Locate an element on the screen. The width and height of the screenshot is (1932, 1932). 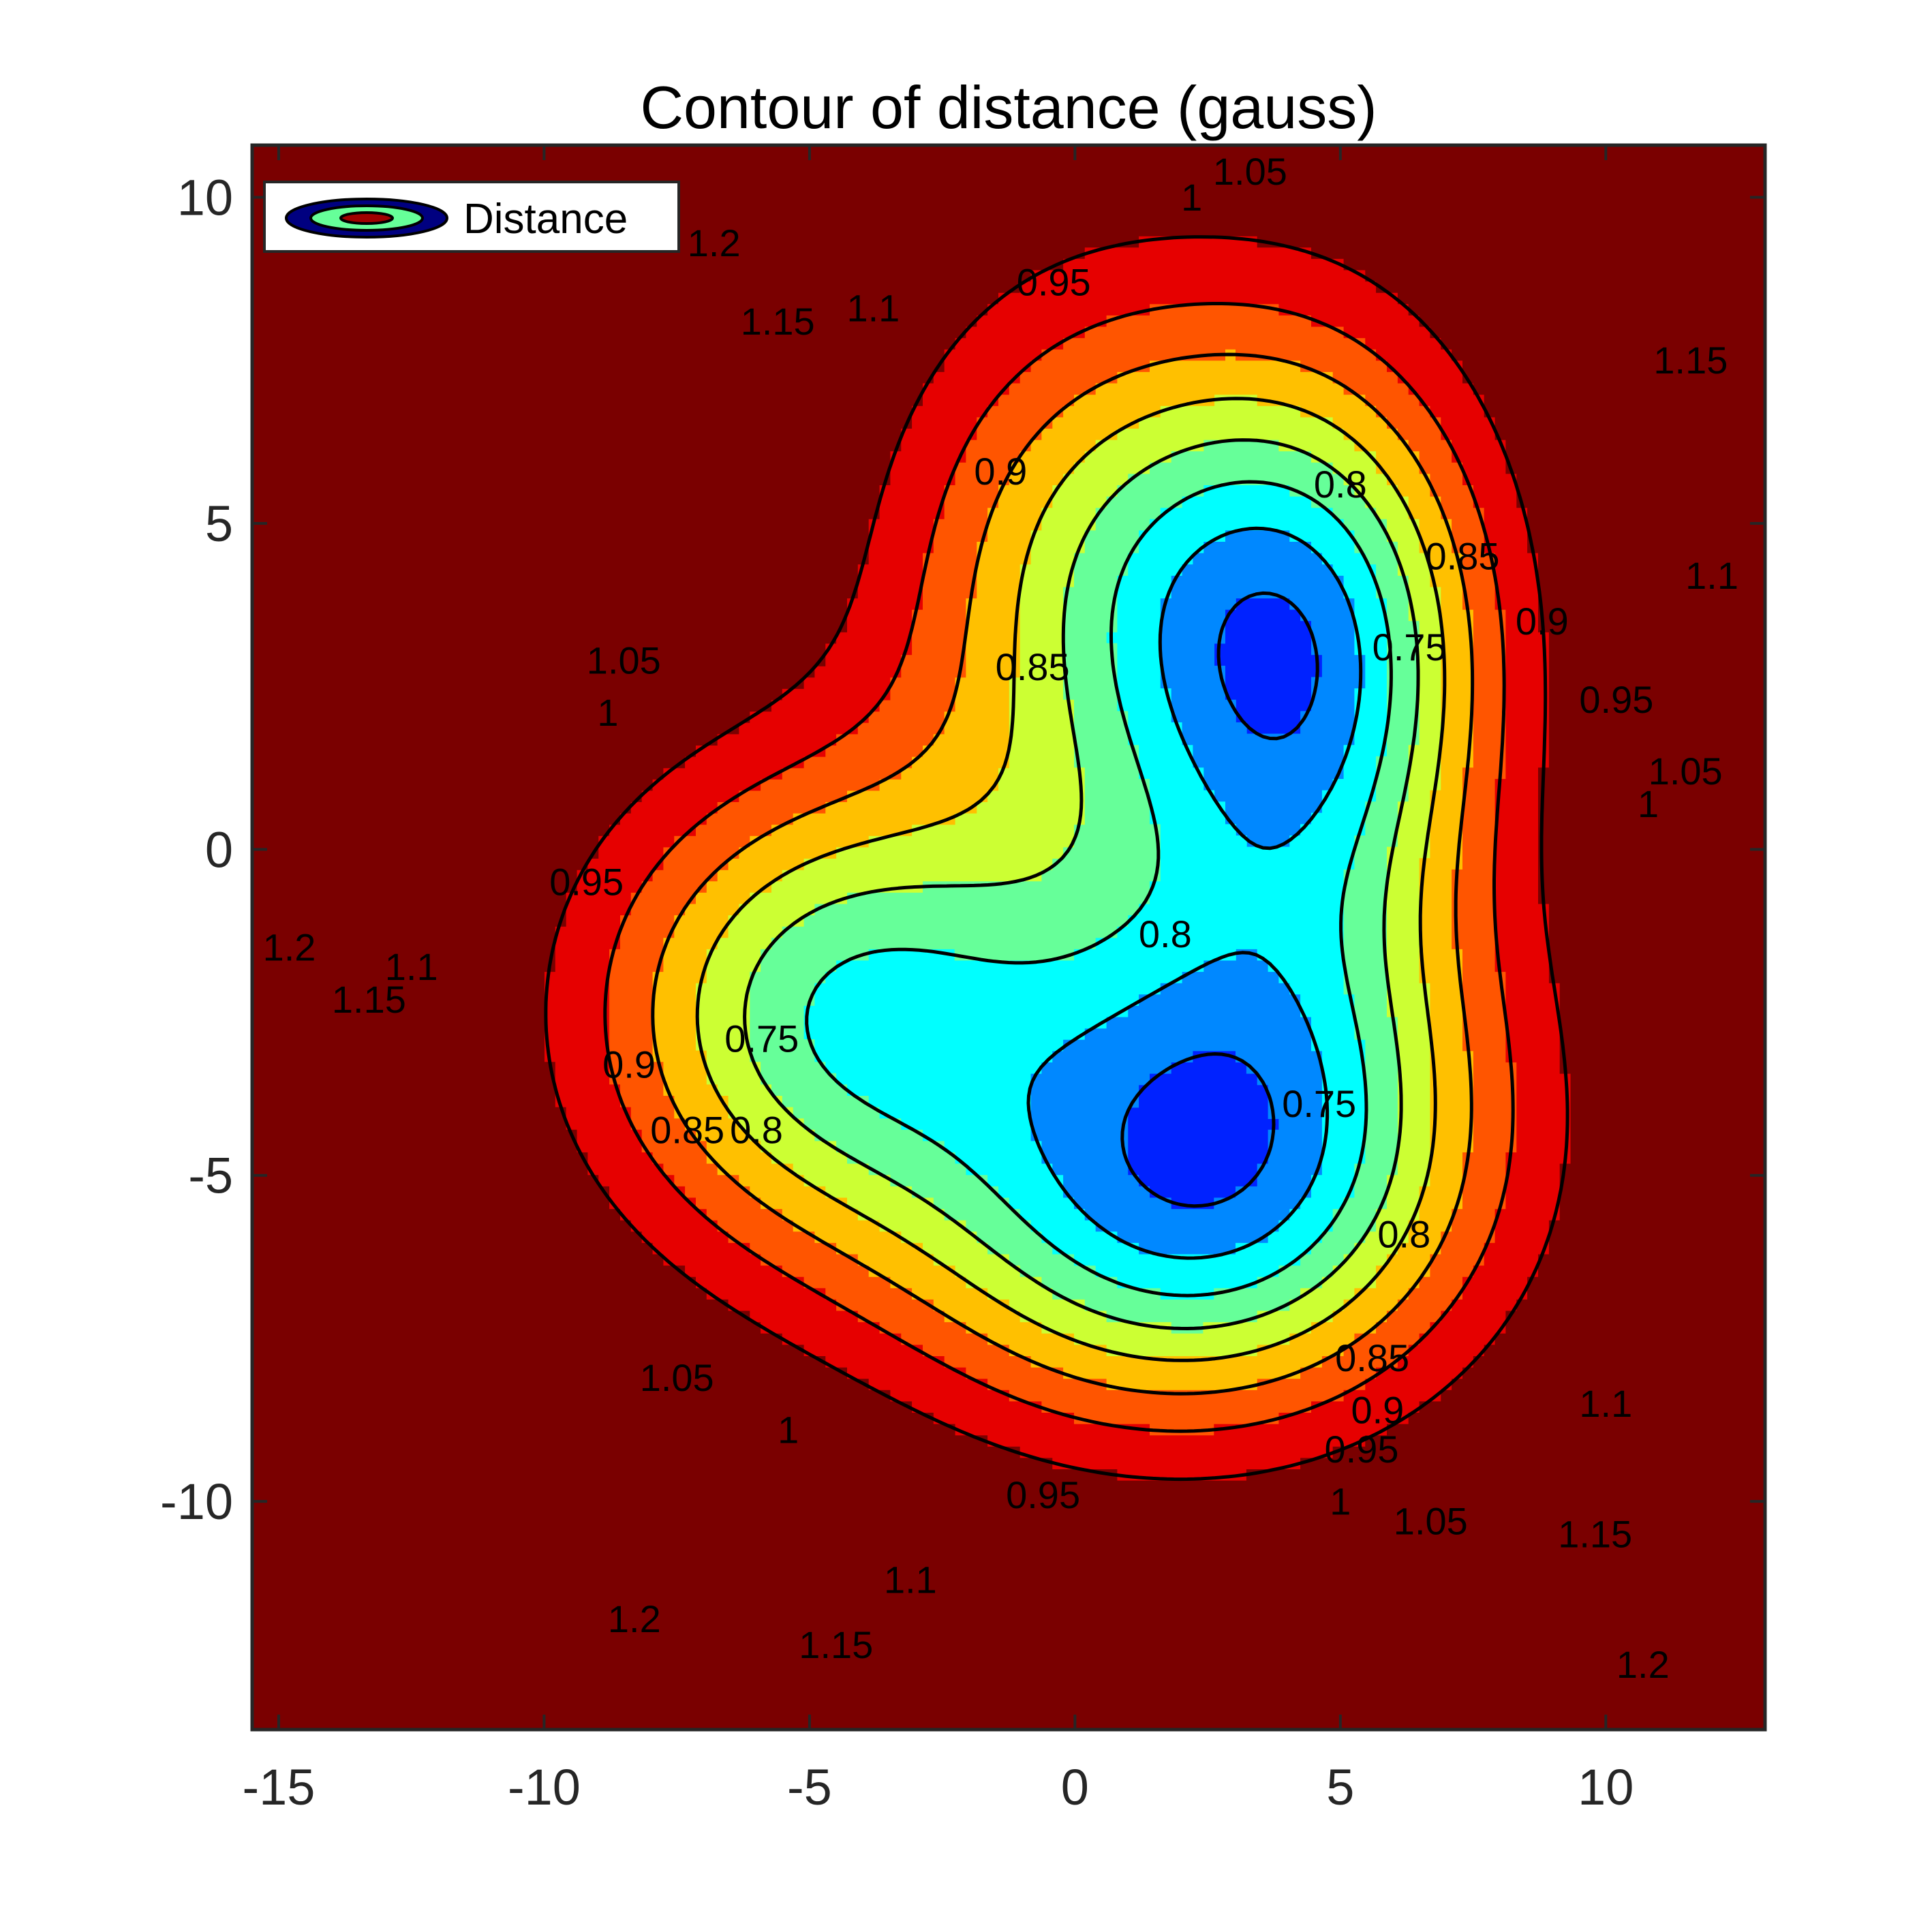
chart-title: Contour of distance (gauss) is located at coordinates (1009, 107).